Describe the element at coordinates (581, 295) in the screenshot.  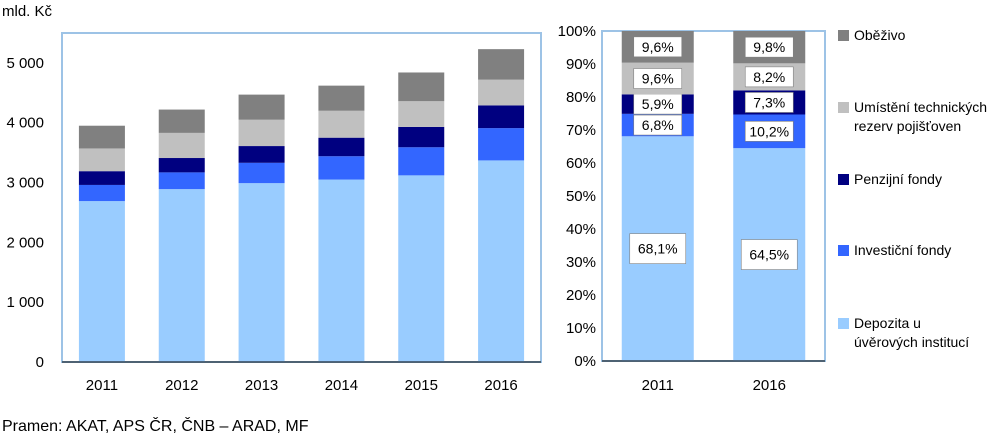
I see `right-y-tick-label: 20%` at that location.